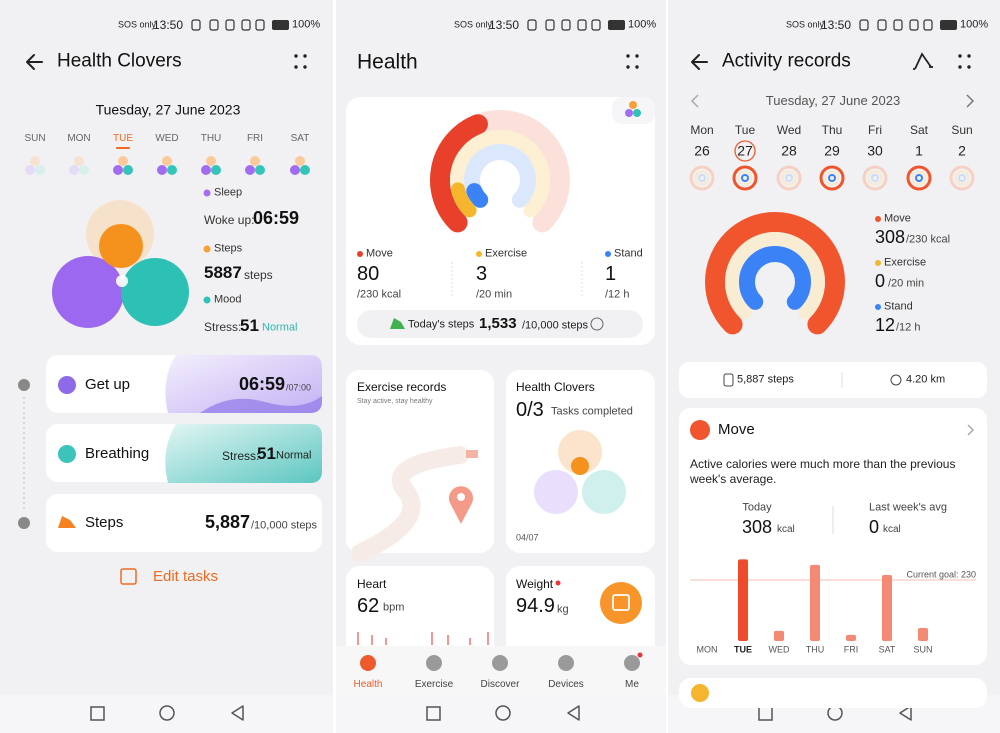 Image resolution: width=1000 pixels, height=733 pixels. Describe the element at coordinates (702, 150) in the screenshot. I see `weekday-date: 26` at that location.